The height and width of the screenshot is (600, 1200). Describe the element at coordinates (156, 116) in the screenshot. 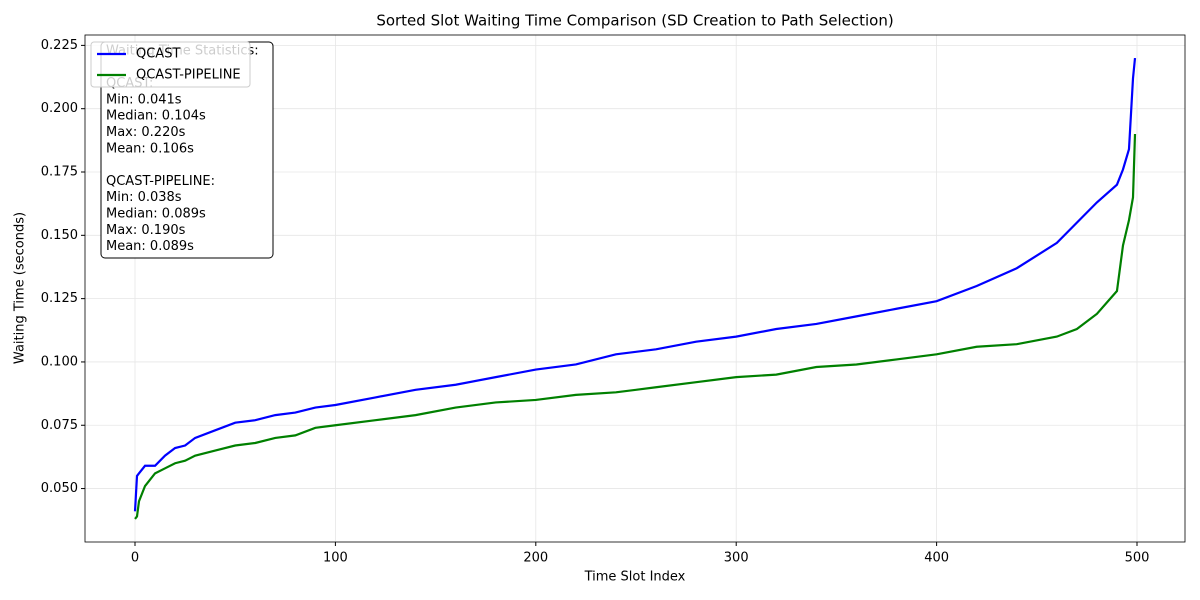

I see `annotation-text: Median: 0.104s` at that location.